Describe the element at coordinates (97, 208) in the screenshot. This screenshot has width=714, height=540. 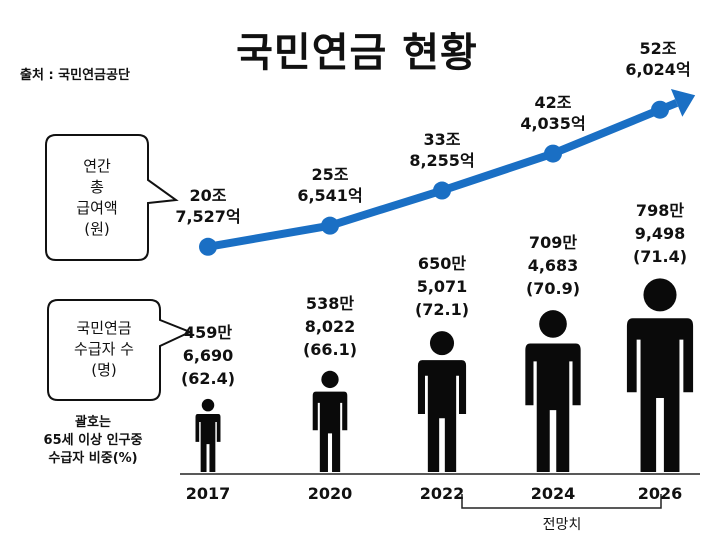
I see `payment-bubble-line: 급여액` at that location.